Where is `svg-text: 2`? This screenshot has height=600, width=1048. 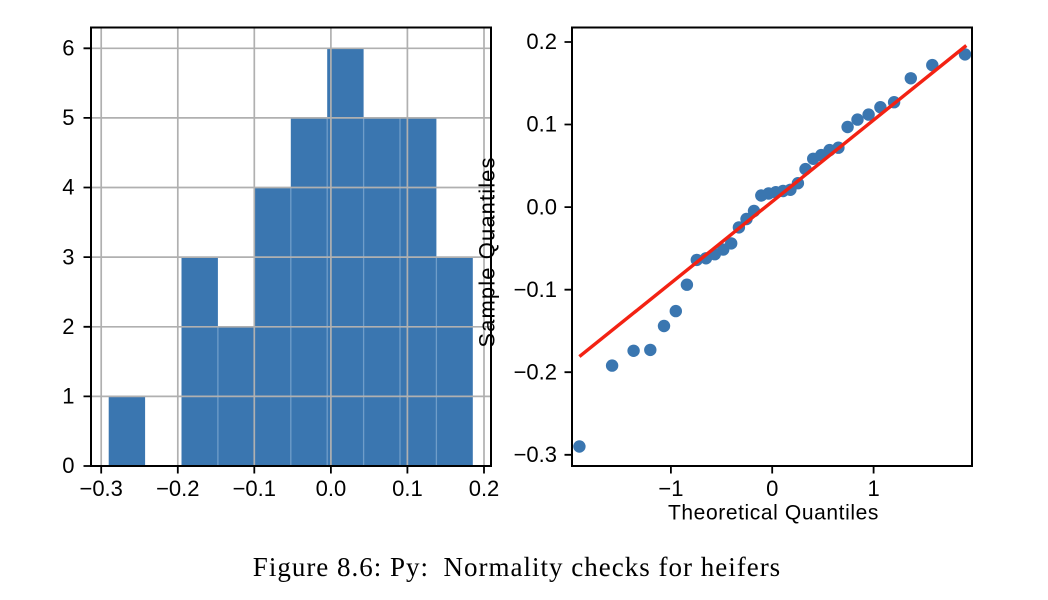
svg-text: 2 is located at coordinates (68, 326).